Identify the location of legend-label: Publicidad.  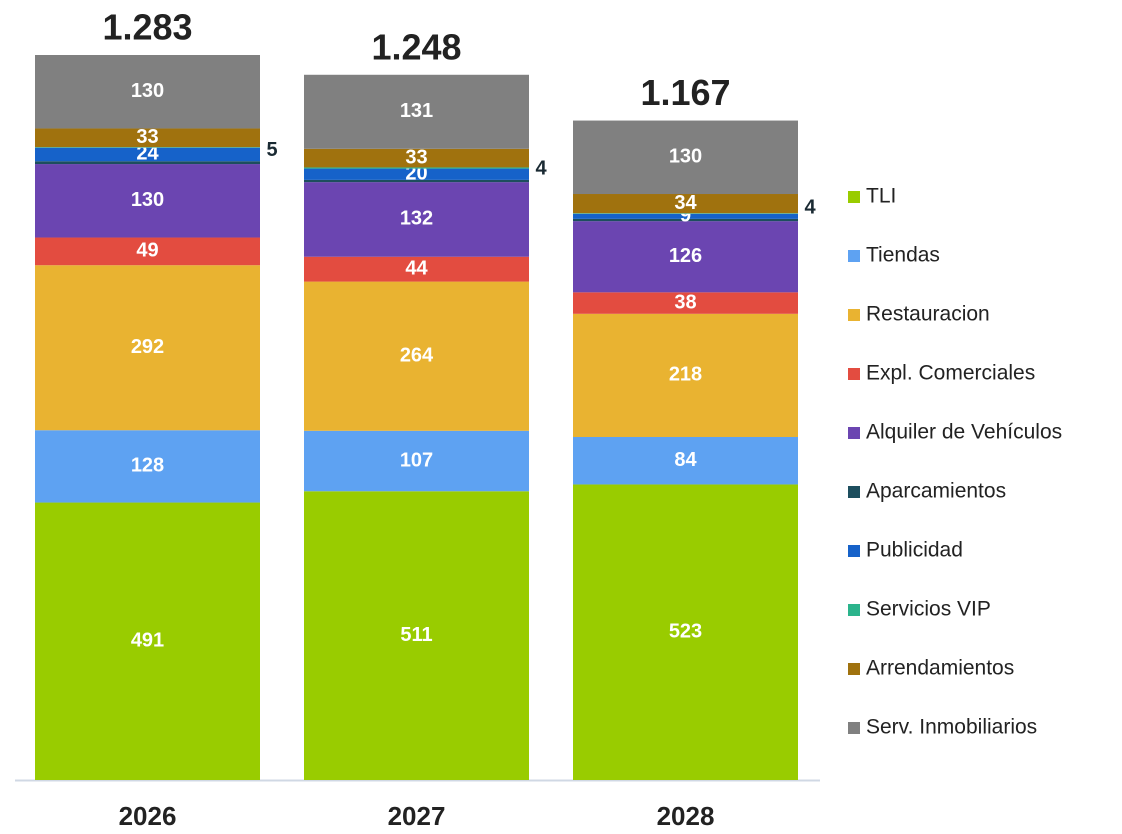
(914, 550).